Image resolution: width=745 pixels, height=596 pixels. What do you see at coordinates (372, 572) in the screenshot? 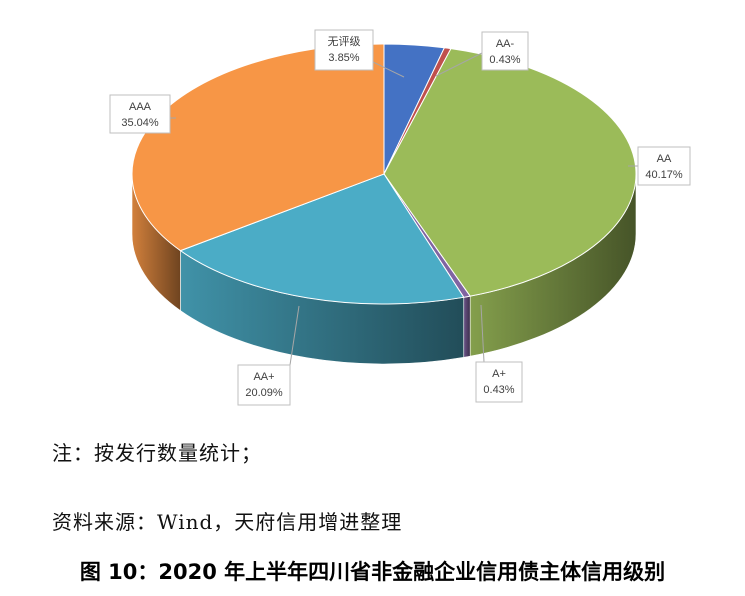
I see `figure-caption: 图 10：2020 年上半年四川省非金融企业信用债主体信用级别` at bounding box center [372, 572].